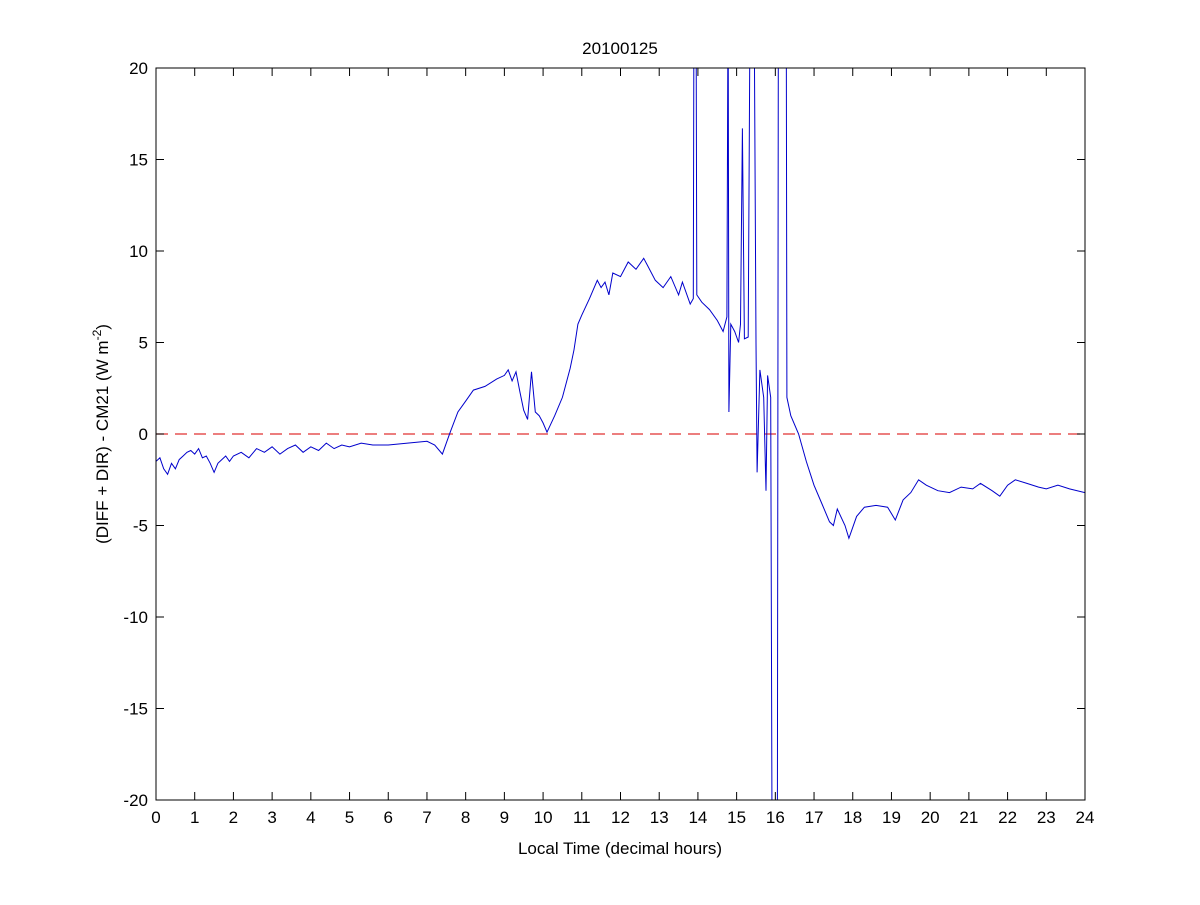 The height and width of the screenshot is (905, 1200). What do you see at coordinates (1085, 817) in the screenshot?
I see `x-tick-label: 24` at bounding box center [1085, 817].